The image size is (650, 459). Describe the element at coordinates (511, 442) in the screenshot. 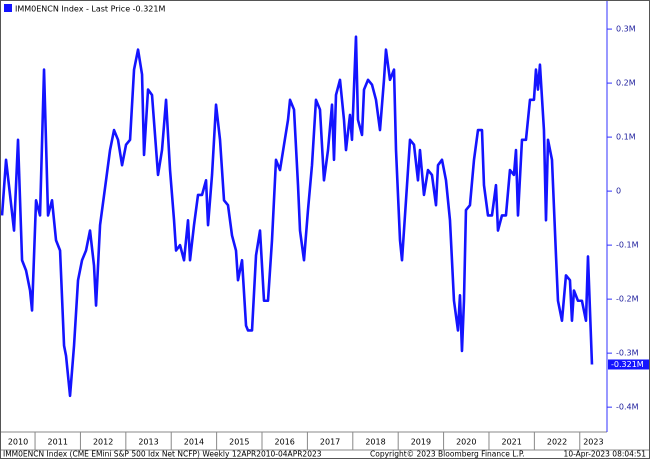

I see `x-tick-label: 2021` at that location.